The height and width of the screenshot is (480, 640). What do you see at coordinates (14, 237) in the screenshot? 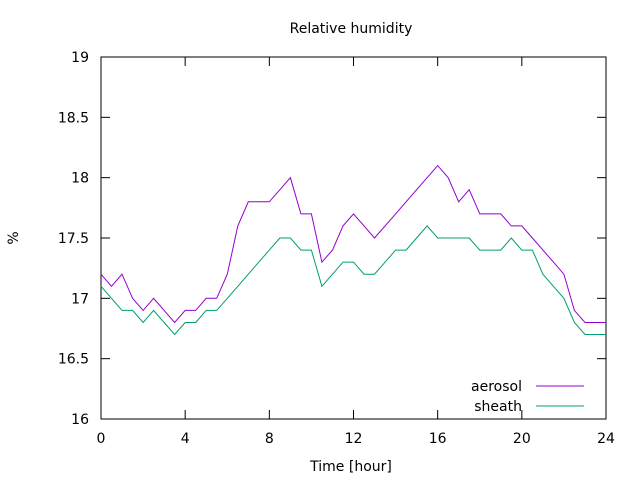
I see `y-axis-label: %` at bounding box center [14, 237].